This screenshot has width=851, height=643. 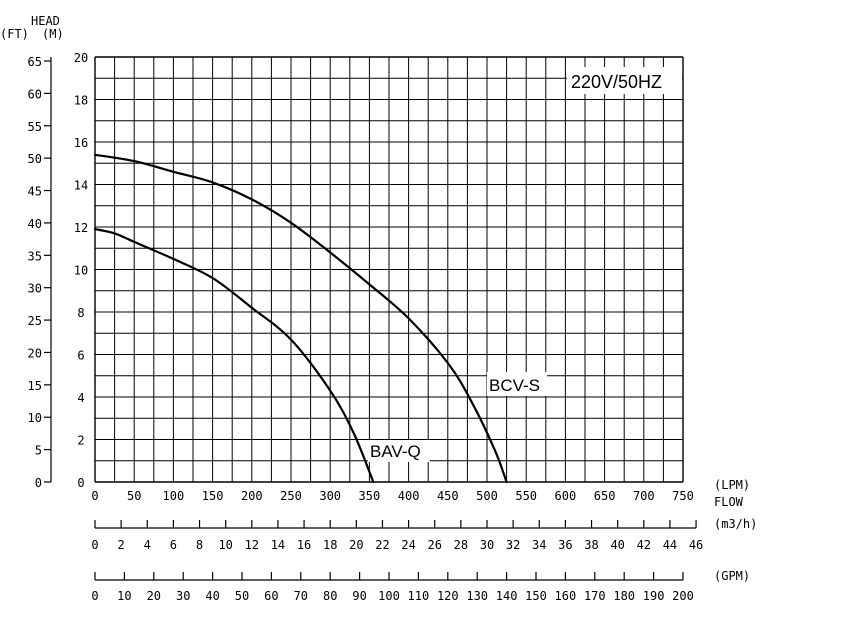 I want to click on y-tick-label-ft: 5, so click(x=38, y=451).